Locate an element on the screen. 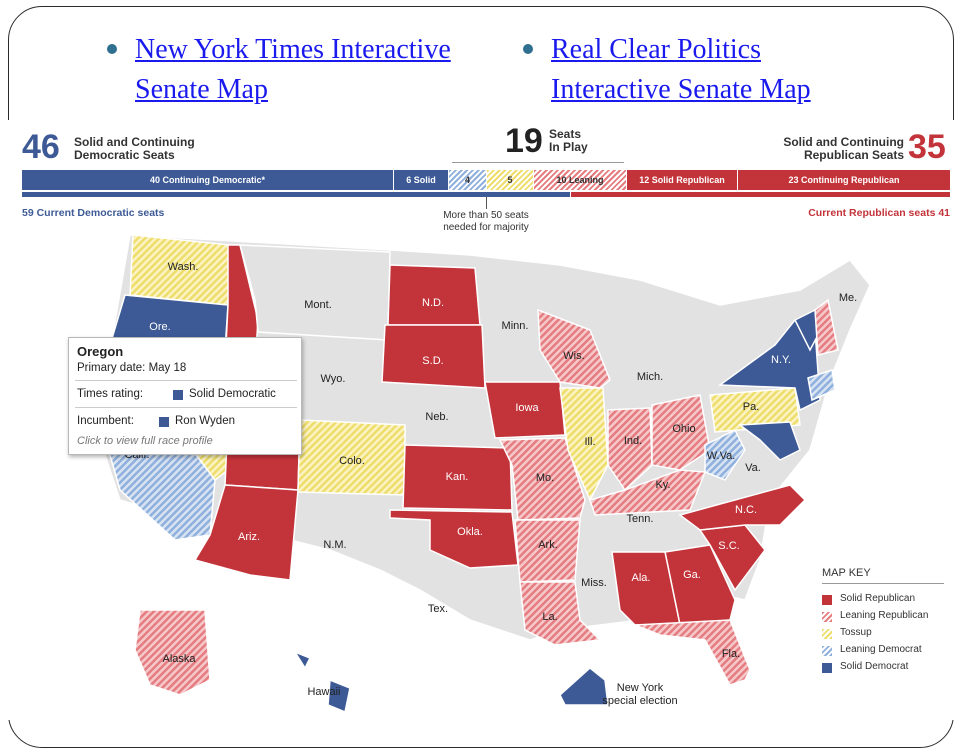 The height and width of the screenshot is (748, 960). label-ohio: Ohio is located at coordinates (683, 429).